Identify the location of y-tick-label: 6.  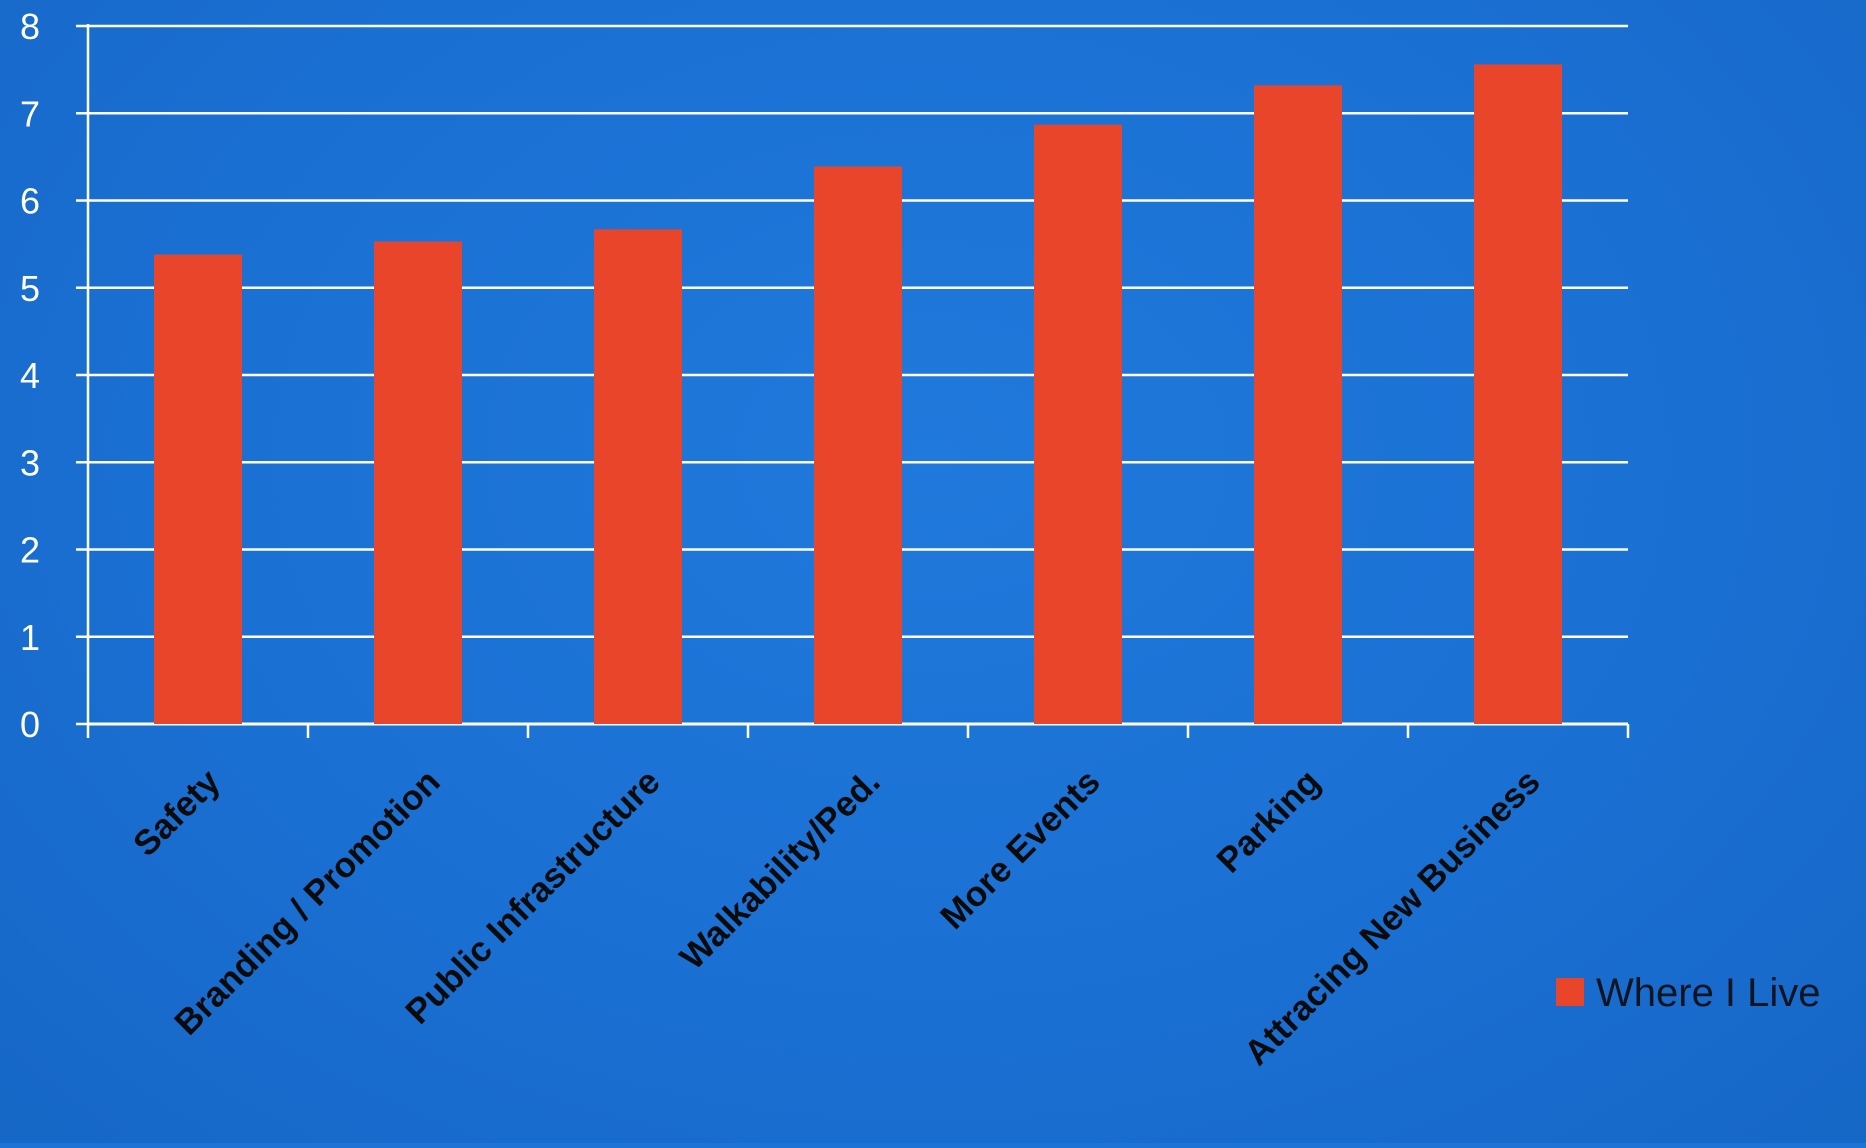
(30, 201).